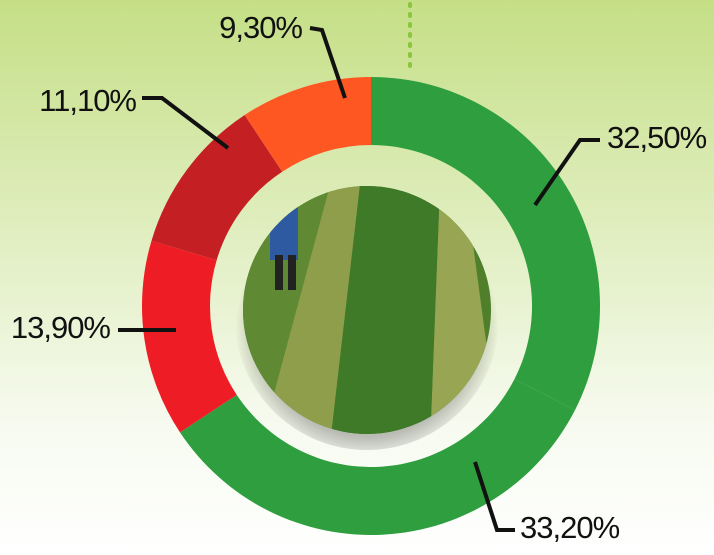 The width and height of the screenshot is (714, 555). Describe the element at coordinates (570, 527) in the screenshot. I see `value-label: 33,20%` at that location.